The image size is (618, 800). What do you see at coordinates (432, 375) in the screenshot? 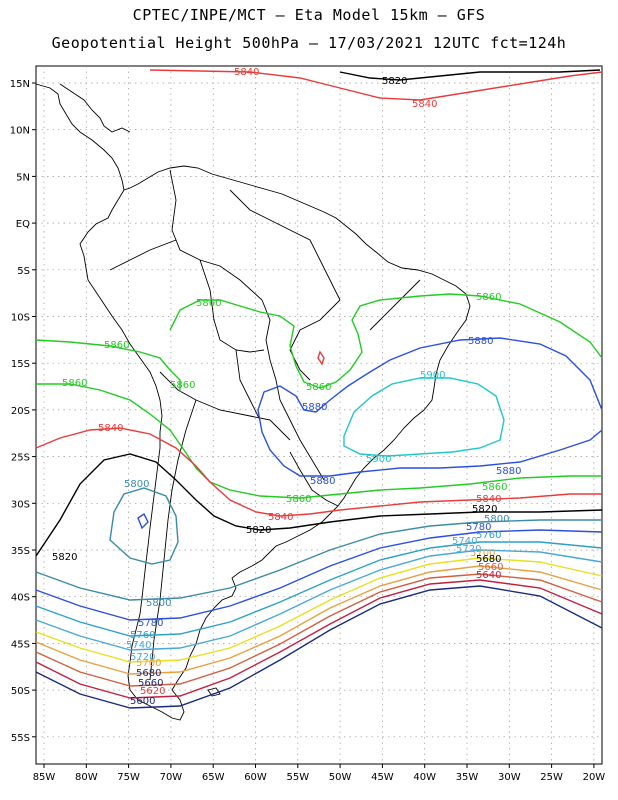
I see `label-5900-a: 5900` at bounding box center [432, 375].